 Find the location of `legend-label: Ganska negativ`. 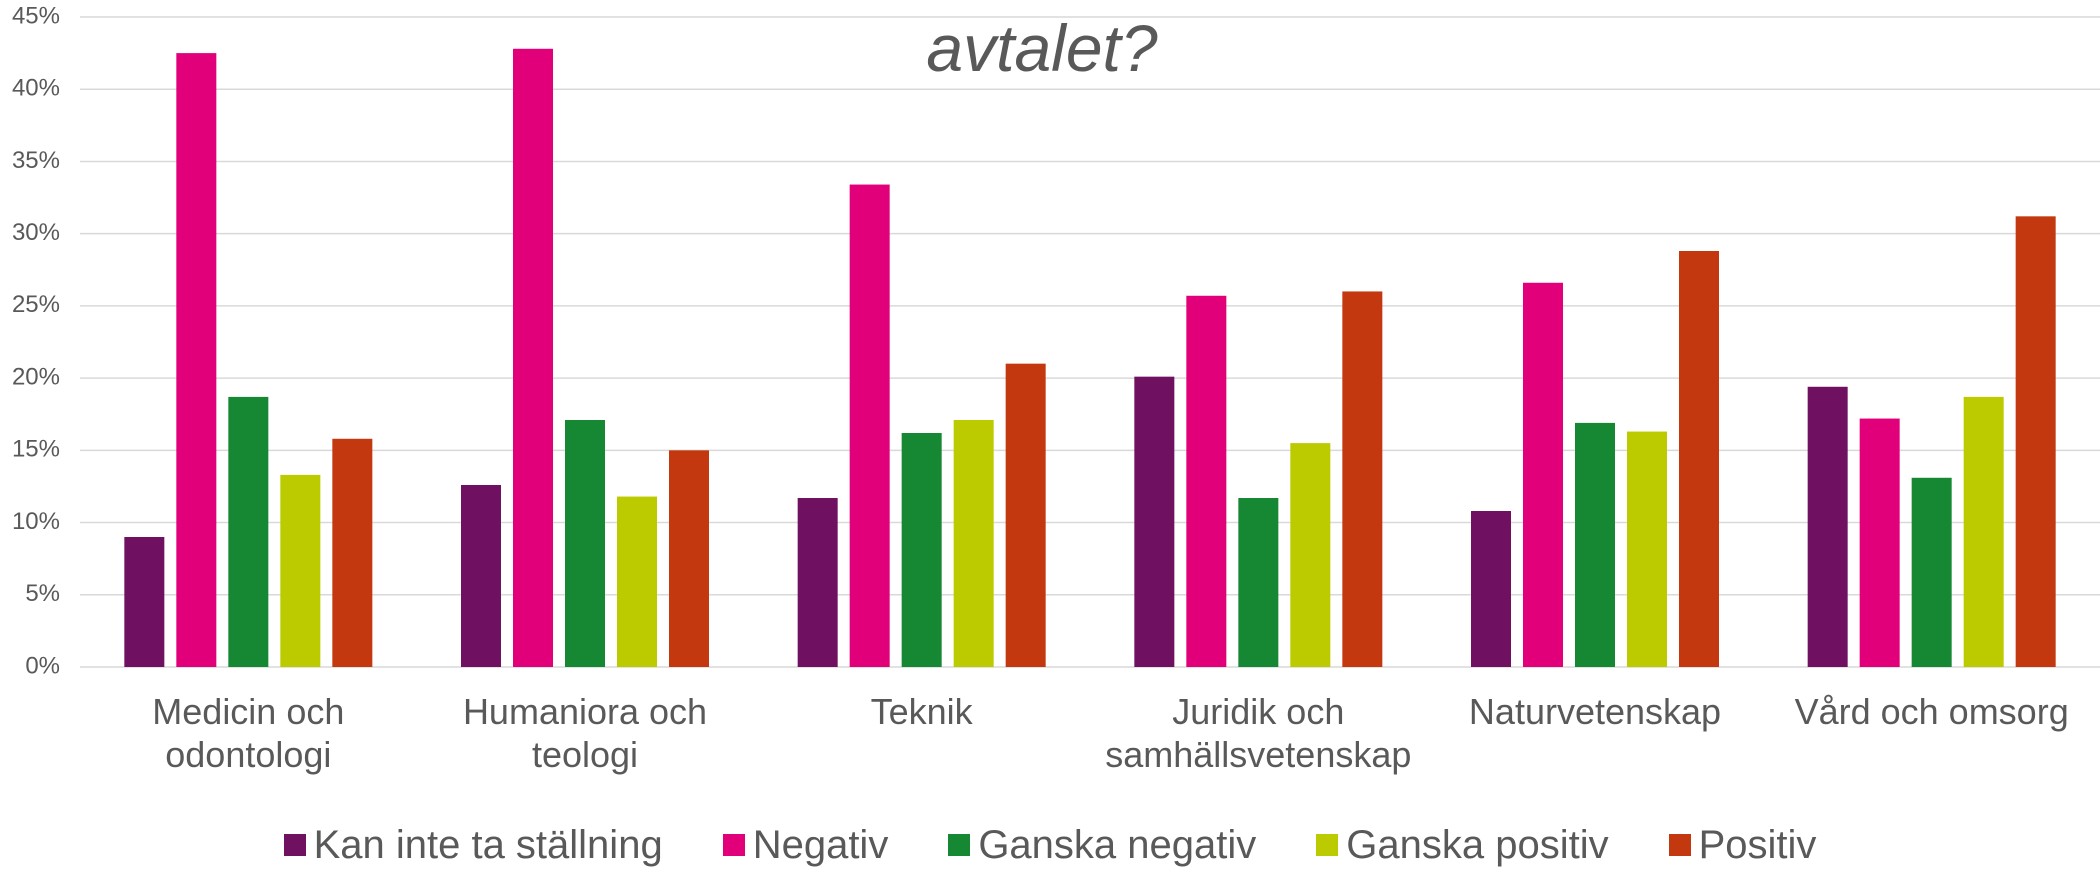

legend-label: Ganska negativ is located at coordinates (1117, 845).